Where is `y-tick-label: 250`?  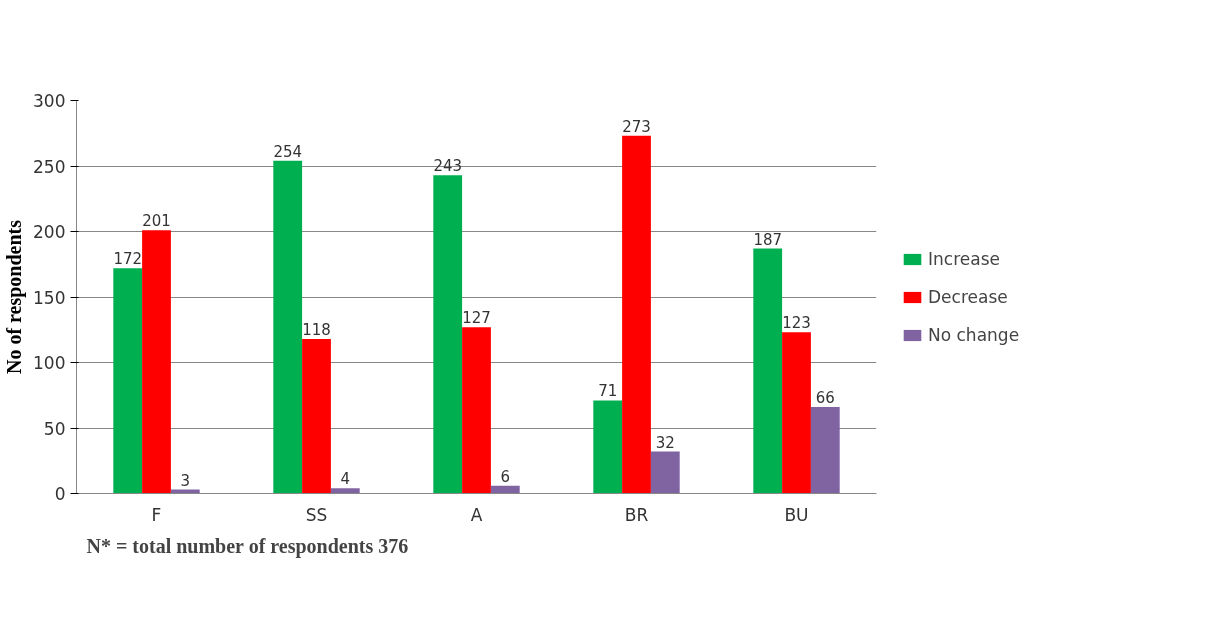
y-tick-label: 250 is located at coordinates (49, 166).